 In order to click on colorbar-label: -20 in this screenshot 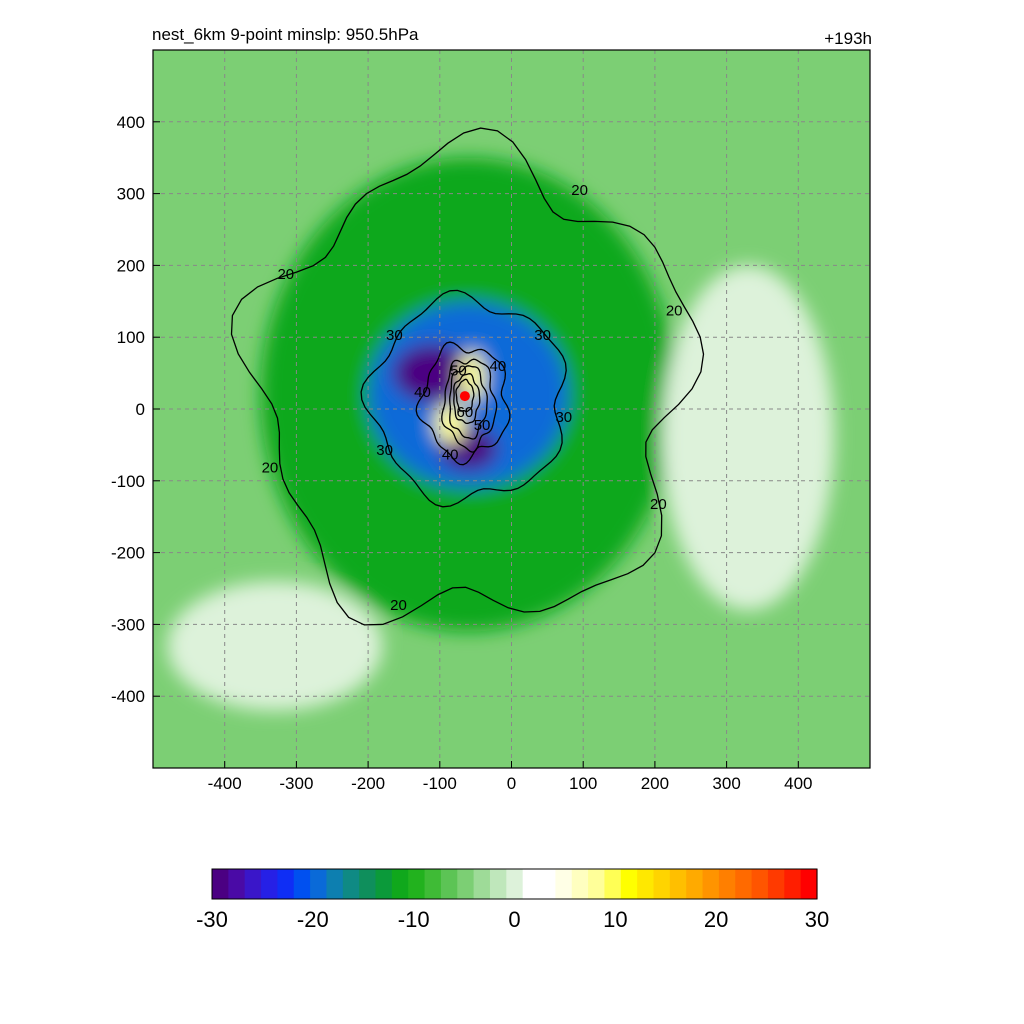, I will do `click(313, 919)`.